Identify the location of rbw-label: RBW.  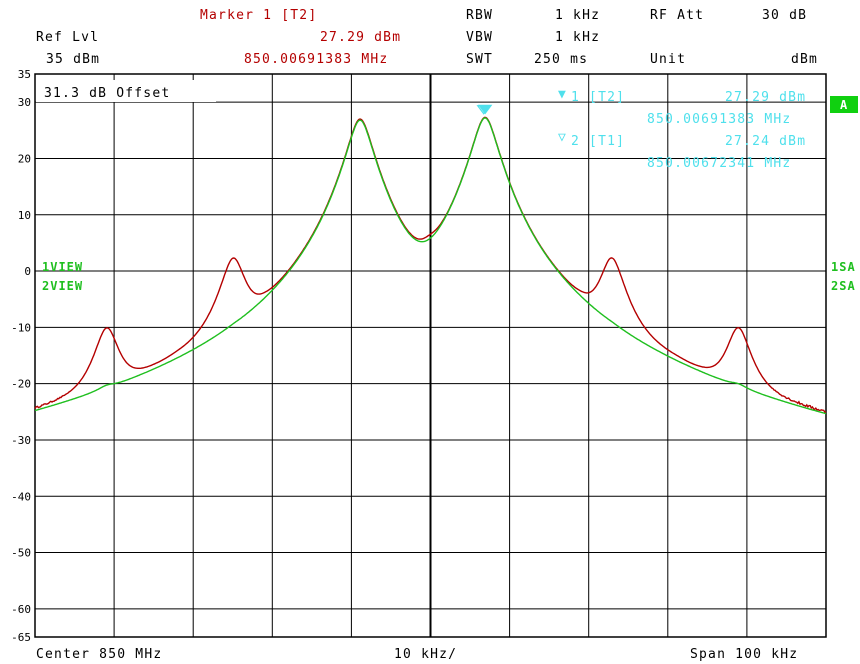
(479, 15).